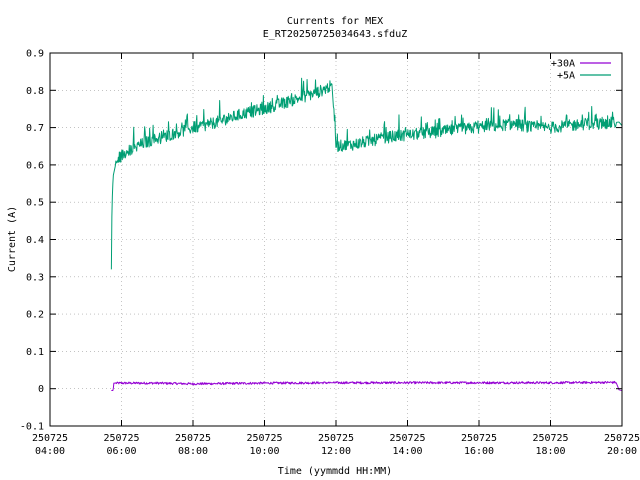  I want to click on x-axis-label: Time (yymmdd HH:MM), so click(335, 471).